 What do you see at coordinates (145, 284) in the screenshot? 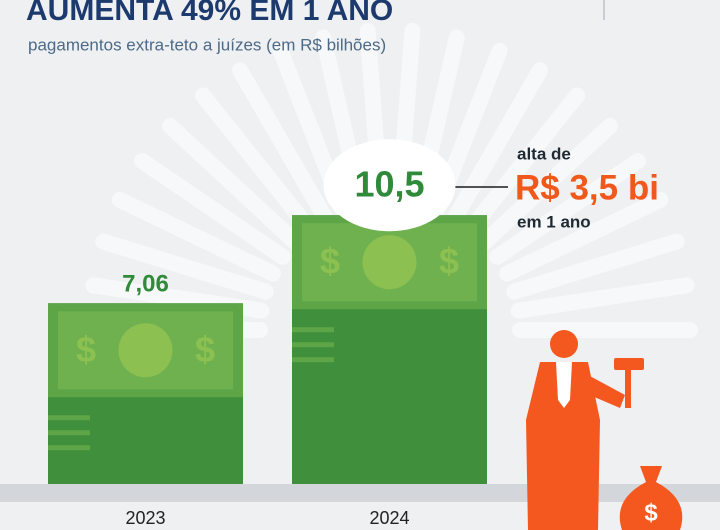
I see `value-label: 7,06` at bounding box center [145, 284].